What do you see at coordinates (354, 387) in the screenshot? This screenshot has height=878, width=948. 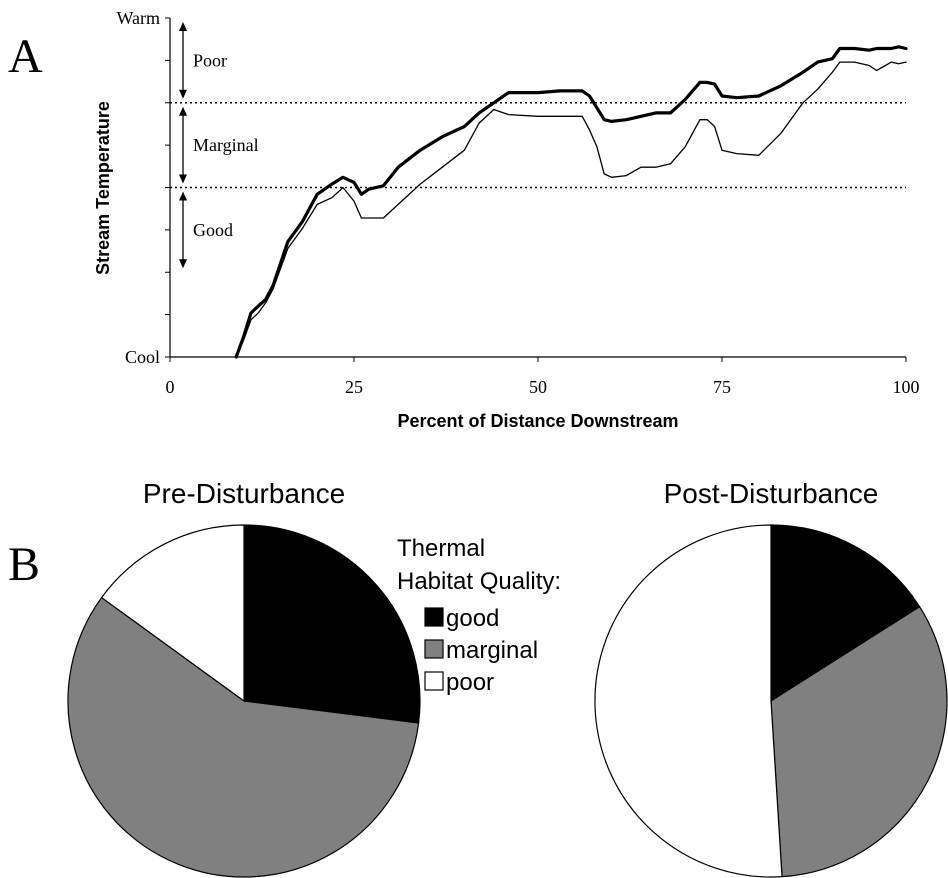 I see `x-tick-label-1: 25` at bounding box center [354, 387].